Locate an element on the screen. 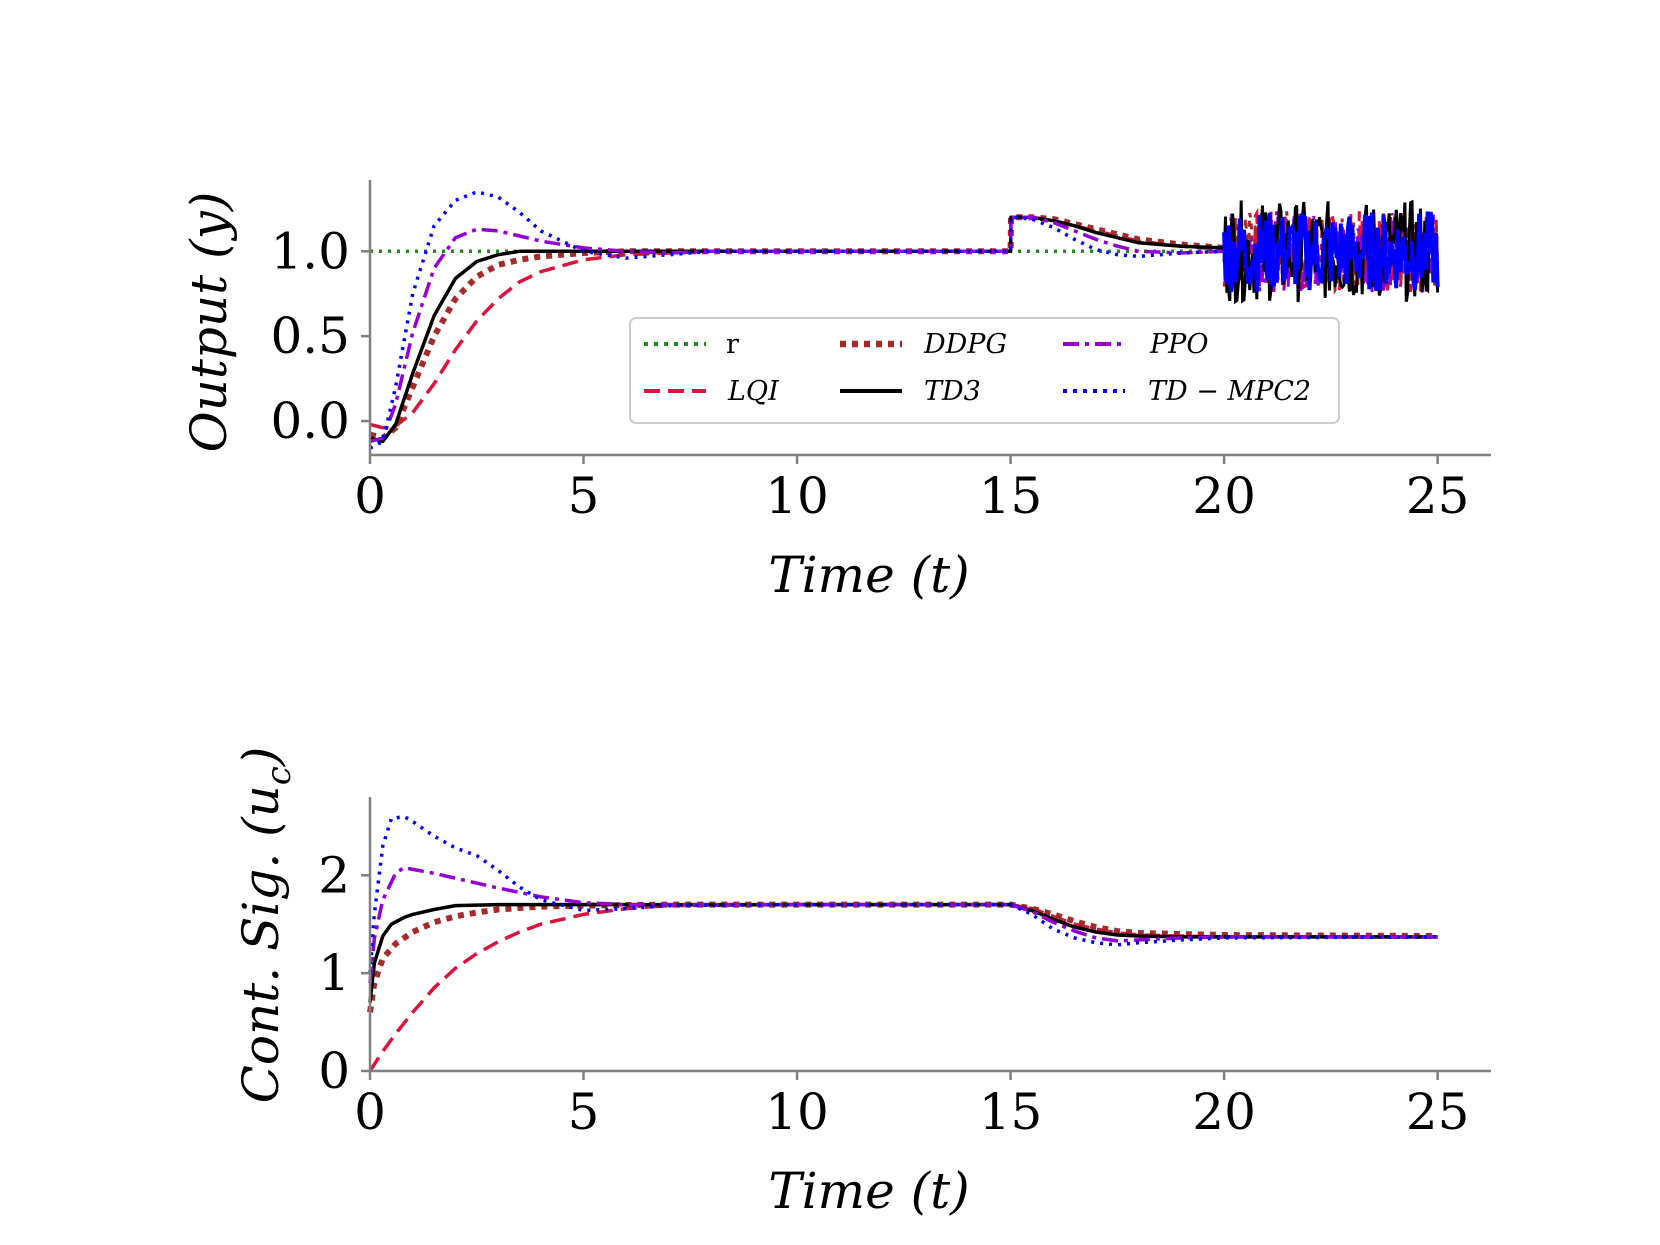 The image size is (1660, 1245). legend-entry-tdmpc2: TD − MPC2 is located at coordinates (1187, 391).